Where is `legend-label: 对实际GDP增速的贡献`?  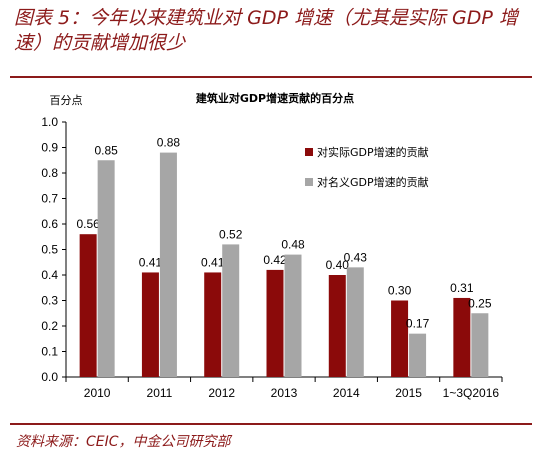
legend-label: 对实际GDP增速的贡献 is located at coordinates (373, 152).